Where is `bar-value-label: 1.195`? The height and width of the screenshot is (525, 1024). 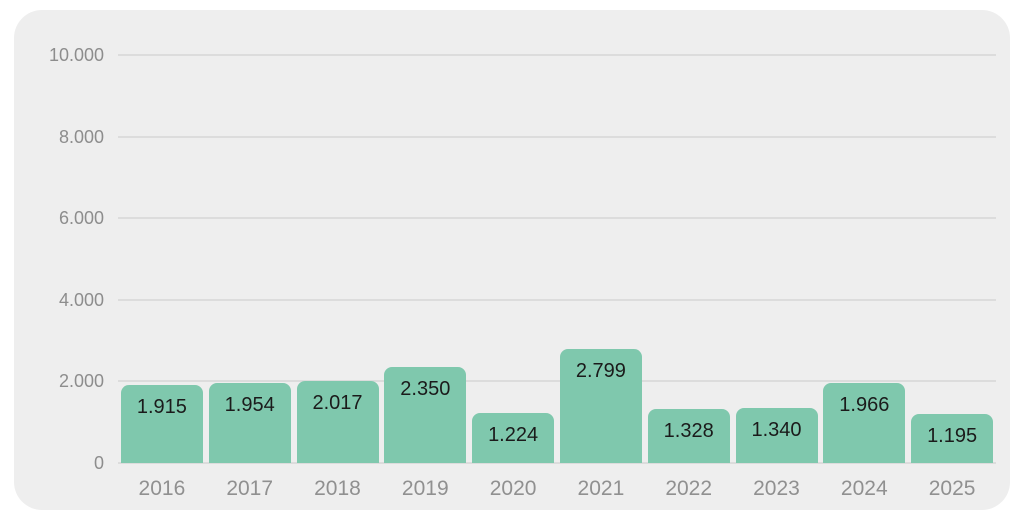
bar-value-label: 1.195 is located at coordinates (952, 436).